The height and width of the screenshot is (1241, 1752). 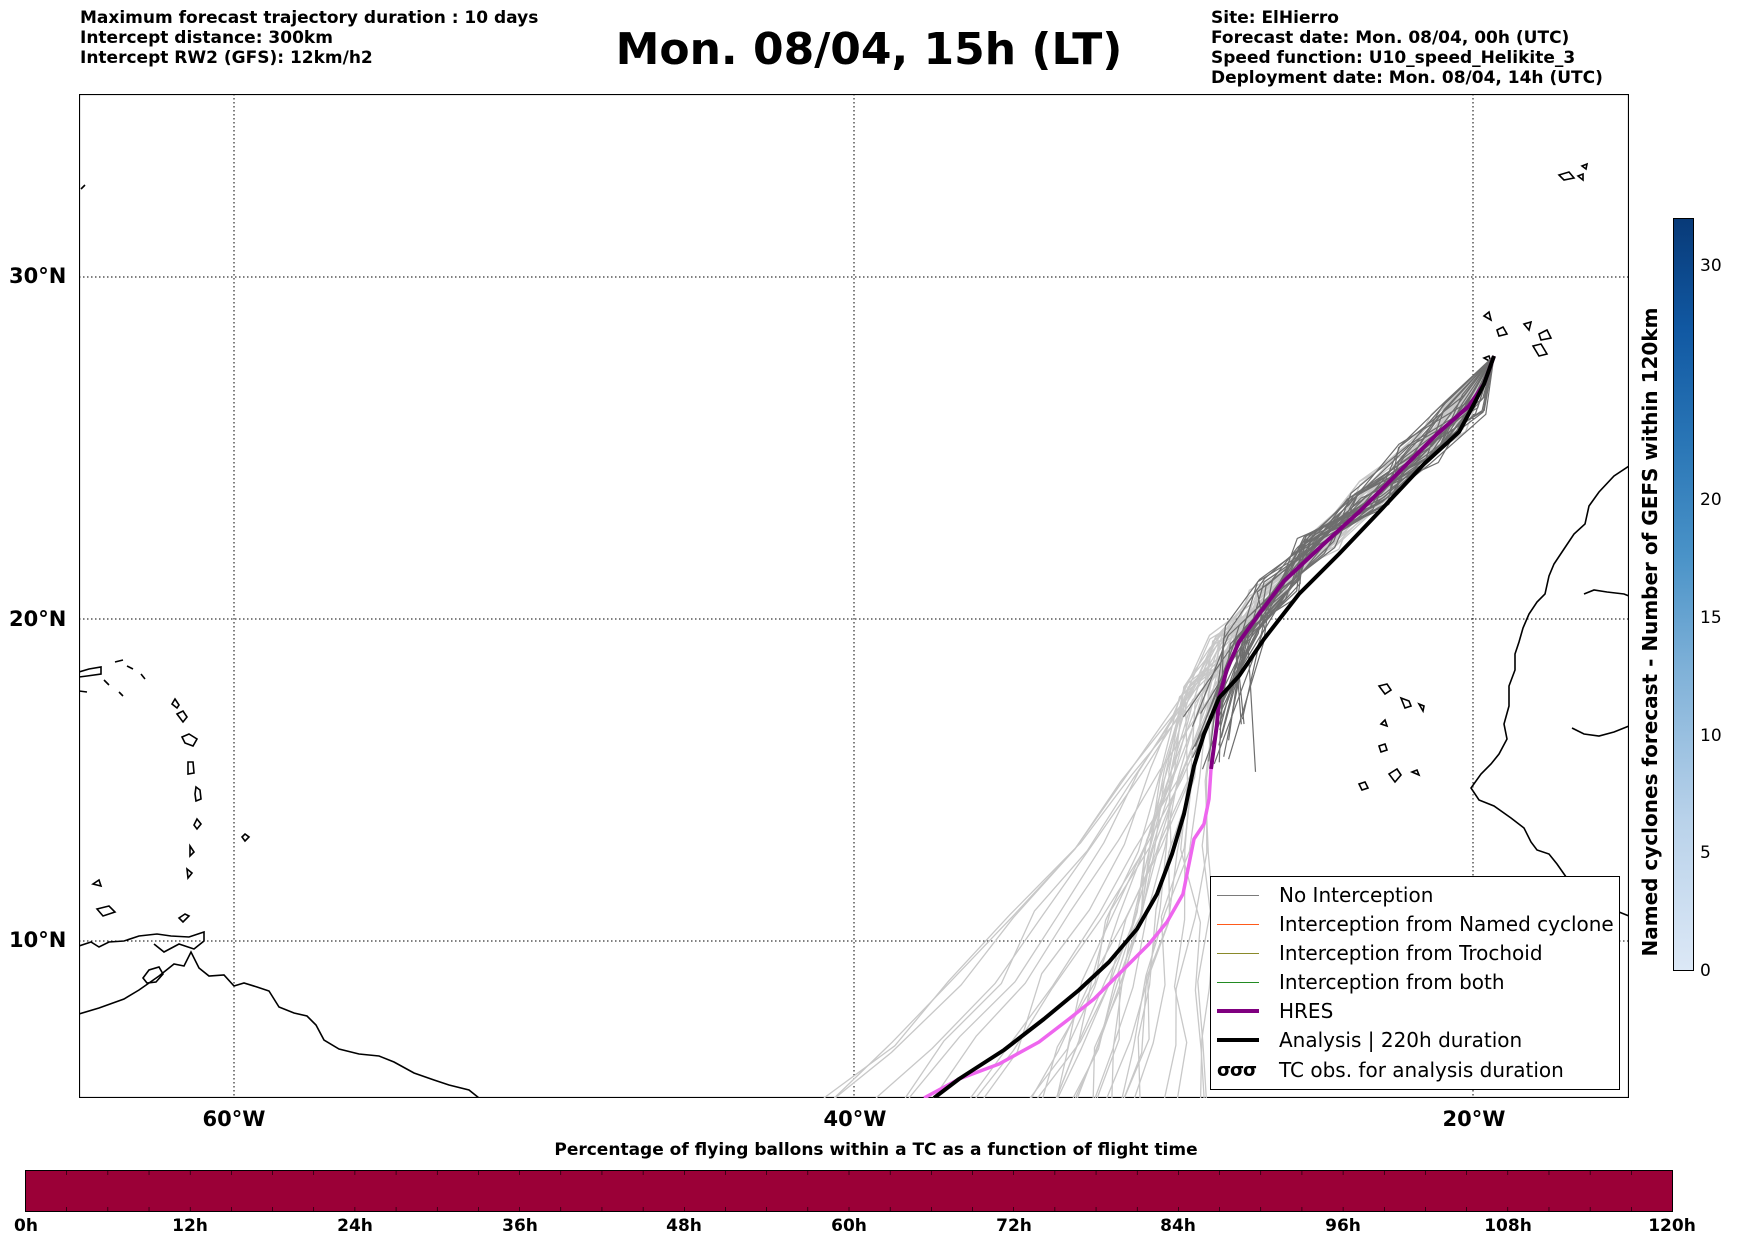 I want to click on lon-label-60w: 60°W, so click(x=234, y=1119).